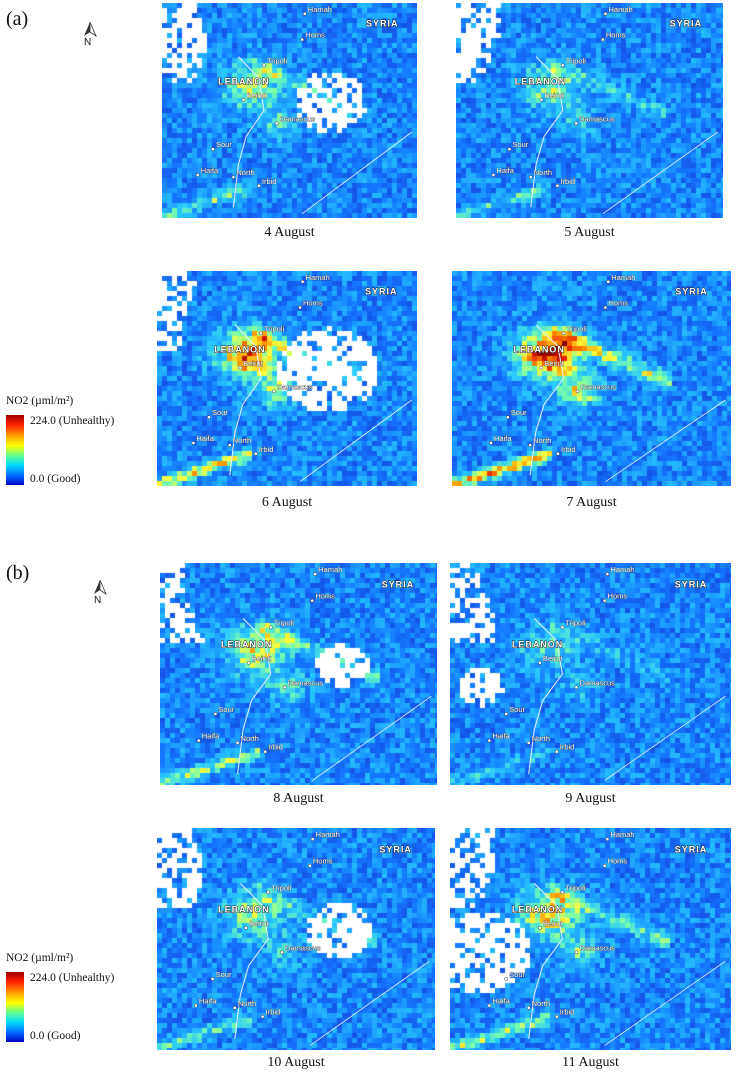 This screenshot has height=1078, width=738. I want to click on panel-a-label: (a), so click(17, 19).